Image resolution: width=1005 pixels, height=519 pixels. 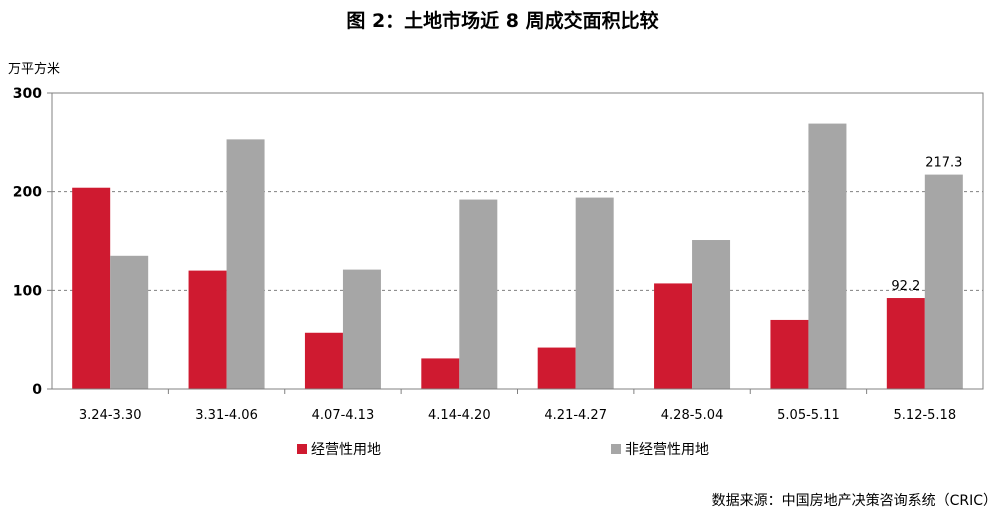 I want to click on y-tick-label: 0, so click(x=37, y=390).